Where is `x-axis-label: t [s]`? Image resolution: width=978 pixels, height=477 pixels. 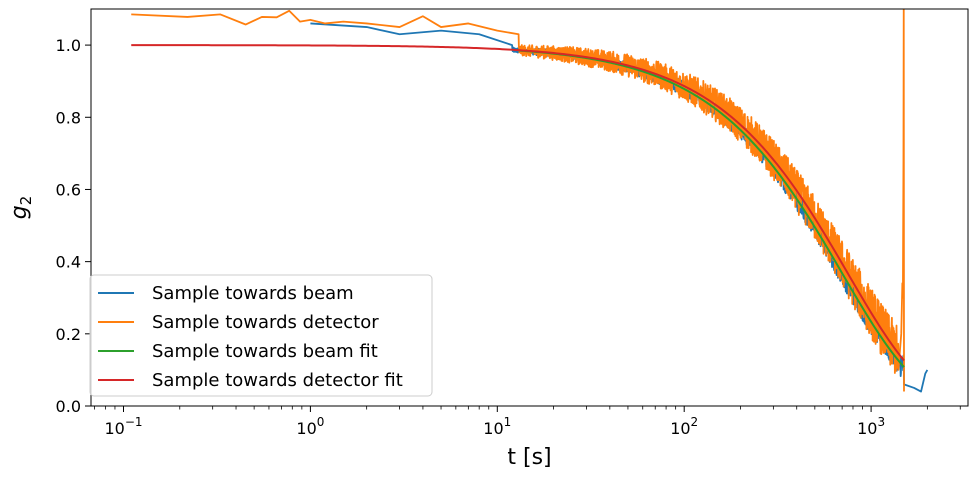 x-axis-label: t [s] is located at coordinates (529, 457).